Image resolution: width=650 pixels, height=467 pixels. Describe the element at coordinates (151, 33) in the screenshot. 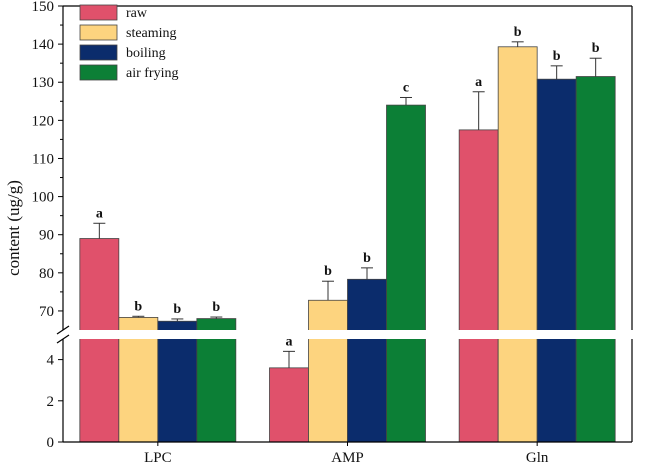

I see `legend-entry: steaming` at that location.